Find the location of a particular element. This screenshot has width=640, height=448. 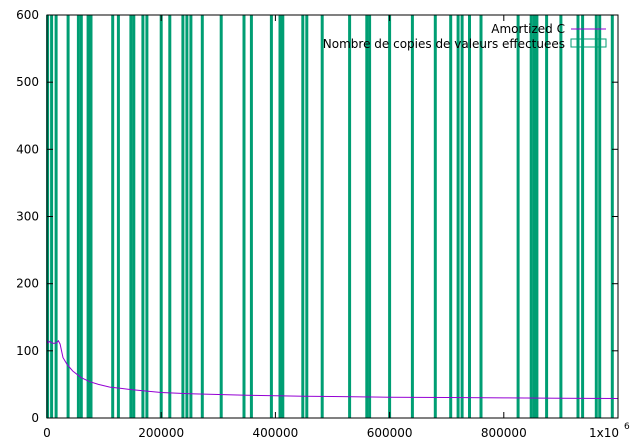

x-tick-label-1: 200000 is located at coordinates (161, 433).